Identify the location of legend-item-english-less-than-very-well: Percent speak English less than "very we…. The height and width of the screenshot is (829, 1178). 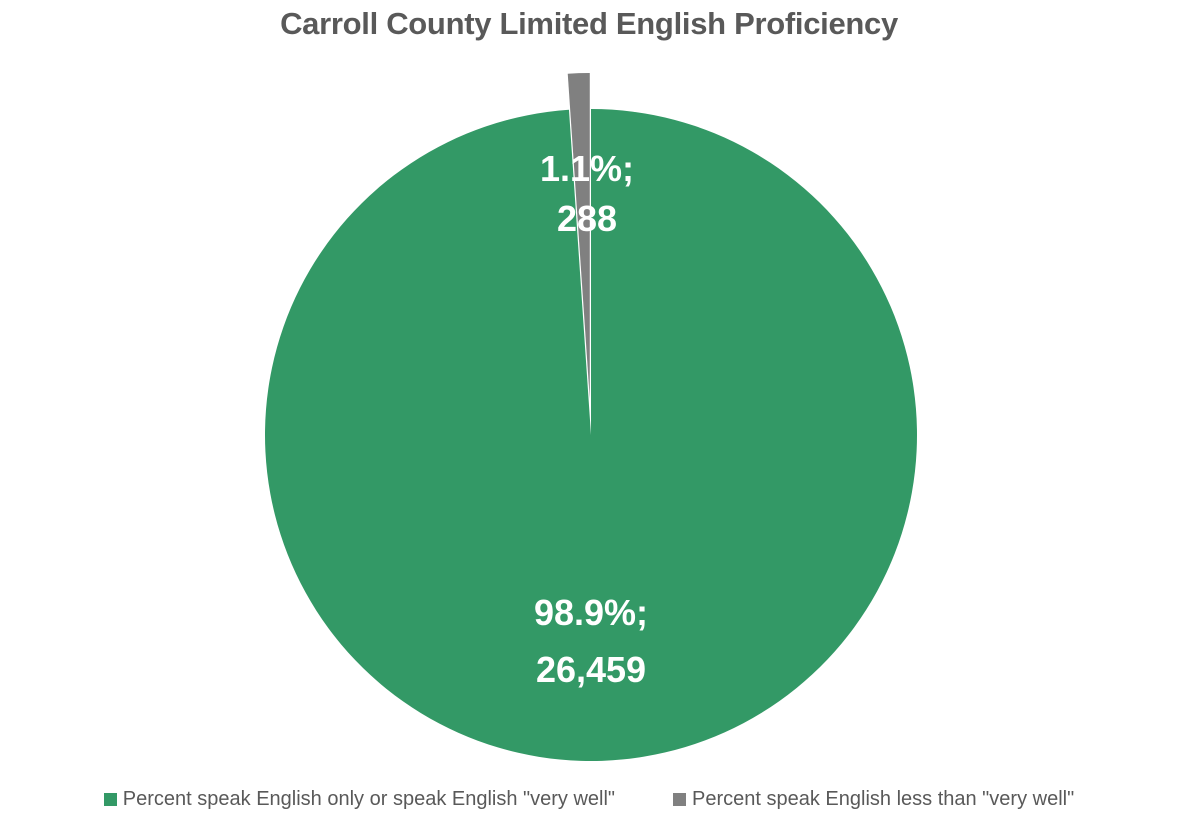
(873, 799).